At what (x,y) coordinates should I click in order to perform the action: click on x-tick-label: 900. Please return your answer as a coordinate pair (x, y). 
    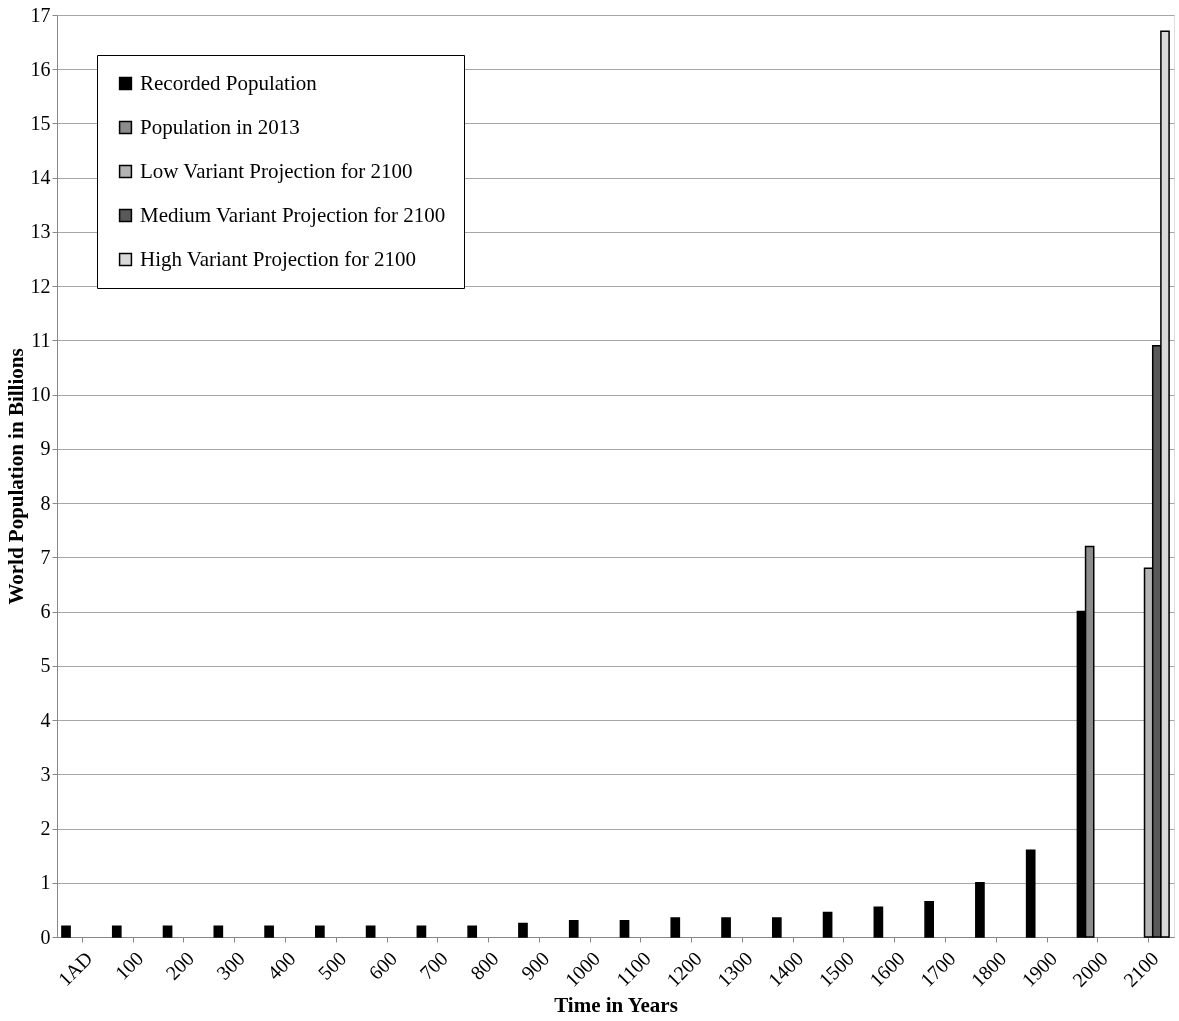
    Looking at the image, I should click on (535, 965).